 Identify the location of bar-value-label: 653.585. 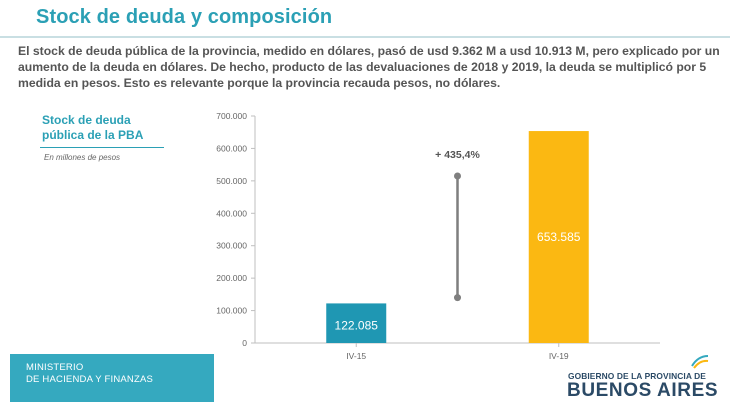
(559, 237).